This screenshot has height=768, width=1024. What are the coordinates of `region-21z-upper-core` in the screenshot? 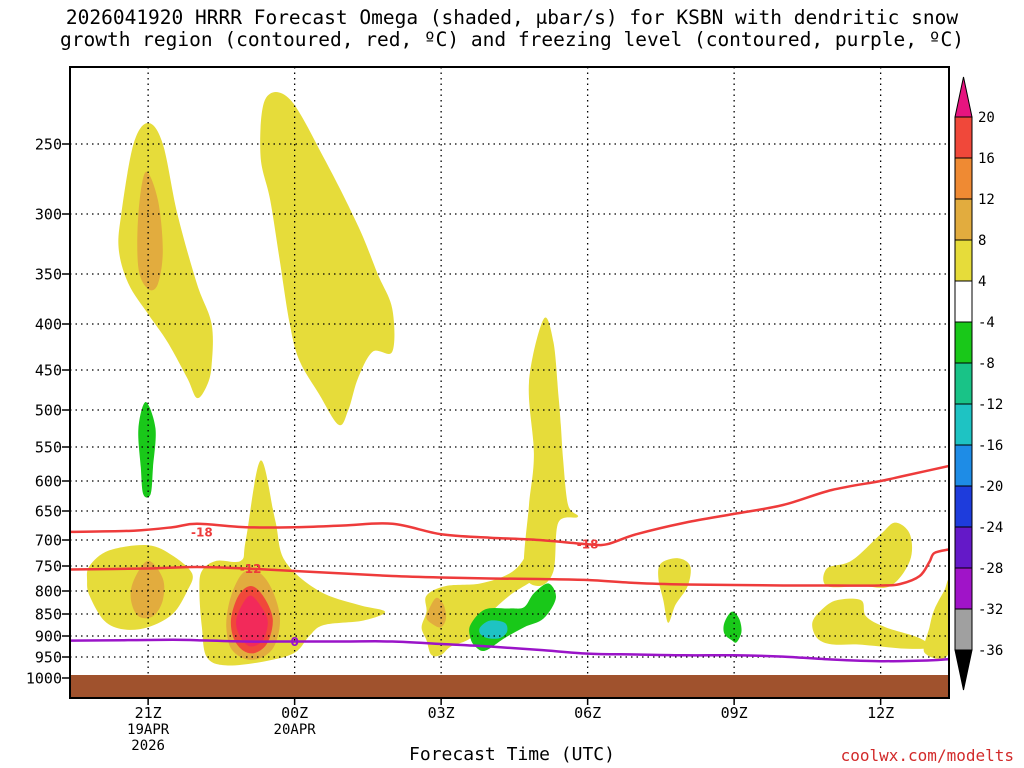 It's located at (150, 231).